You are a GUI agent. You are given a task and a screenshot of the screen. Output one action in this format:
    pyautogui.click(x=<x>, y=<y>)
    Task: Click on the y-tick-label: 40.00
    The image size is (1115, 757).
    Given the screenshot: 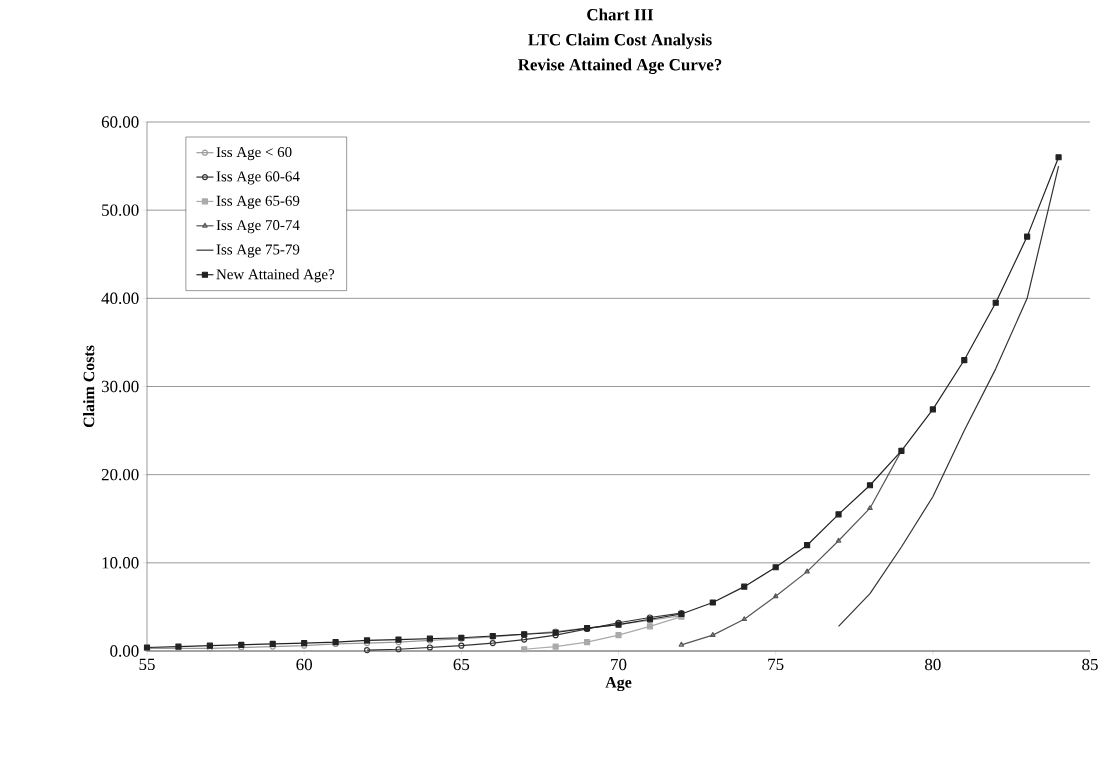 What is the action you would take?
    pyautogui.click(x=120, y=298)
    